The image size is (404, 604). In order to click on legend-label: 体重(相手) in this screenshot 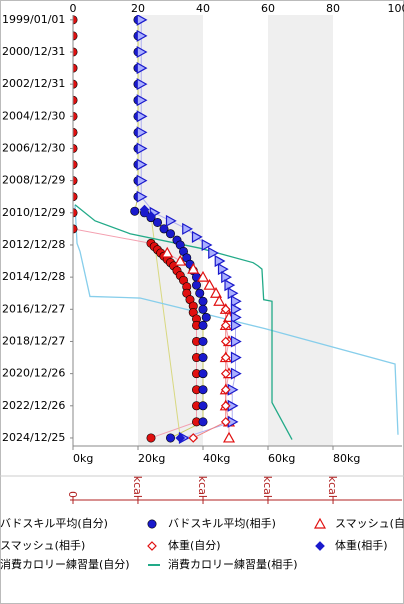, I will do `click(361, 545)`.